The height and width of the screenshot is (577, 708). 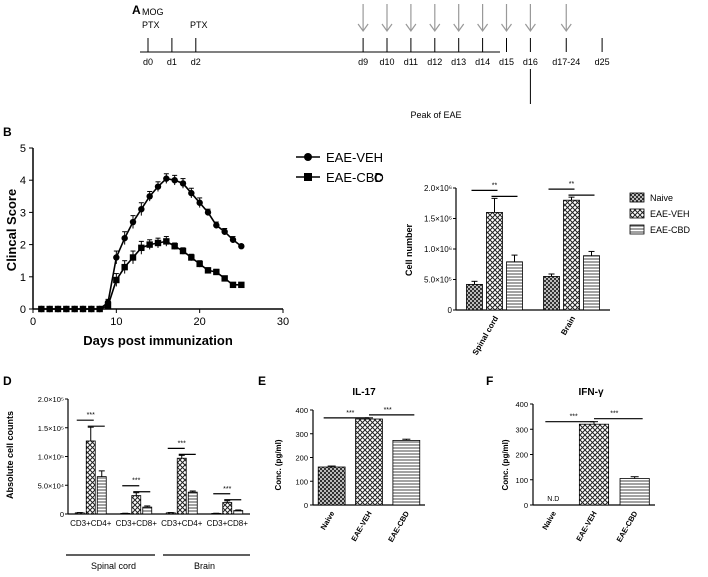 What do you see at coordinates (153, 12) in the screenshot?
I see `timeline-label-mog: MOG` at bounding box center [153, 12].